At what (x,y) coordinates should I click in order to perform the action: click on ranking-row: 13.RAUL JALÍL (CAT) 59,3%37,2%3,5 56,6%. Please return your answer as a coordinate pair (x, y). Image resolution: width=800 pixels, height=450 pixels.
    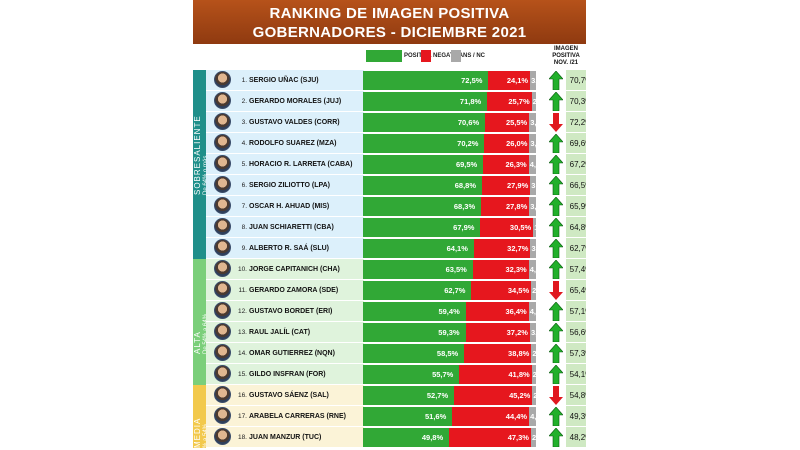
    Looking at the image, I should click on (396, 332).